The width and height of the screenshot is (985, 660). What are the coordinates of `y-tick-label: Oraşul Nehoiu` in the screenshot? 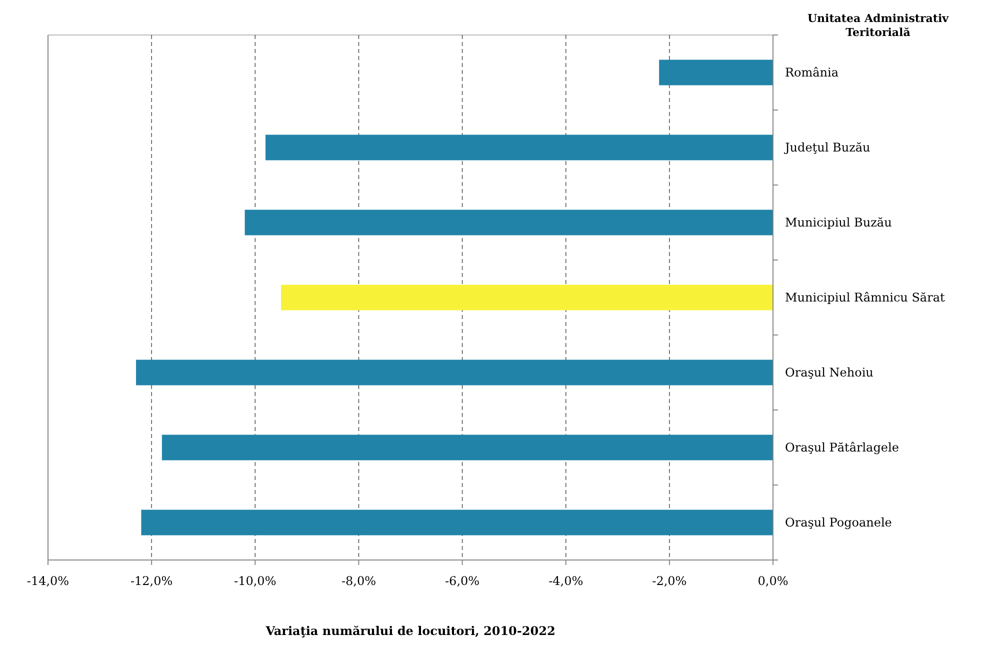 It's located at (829, 373).